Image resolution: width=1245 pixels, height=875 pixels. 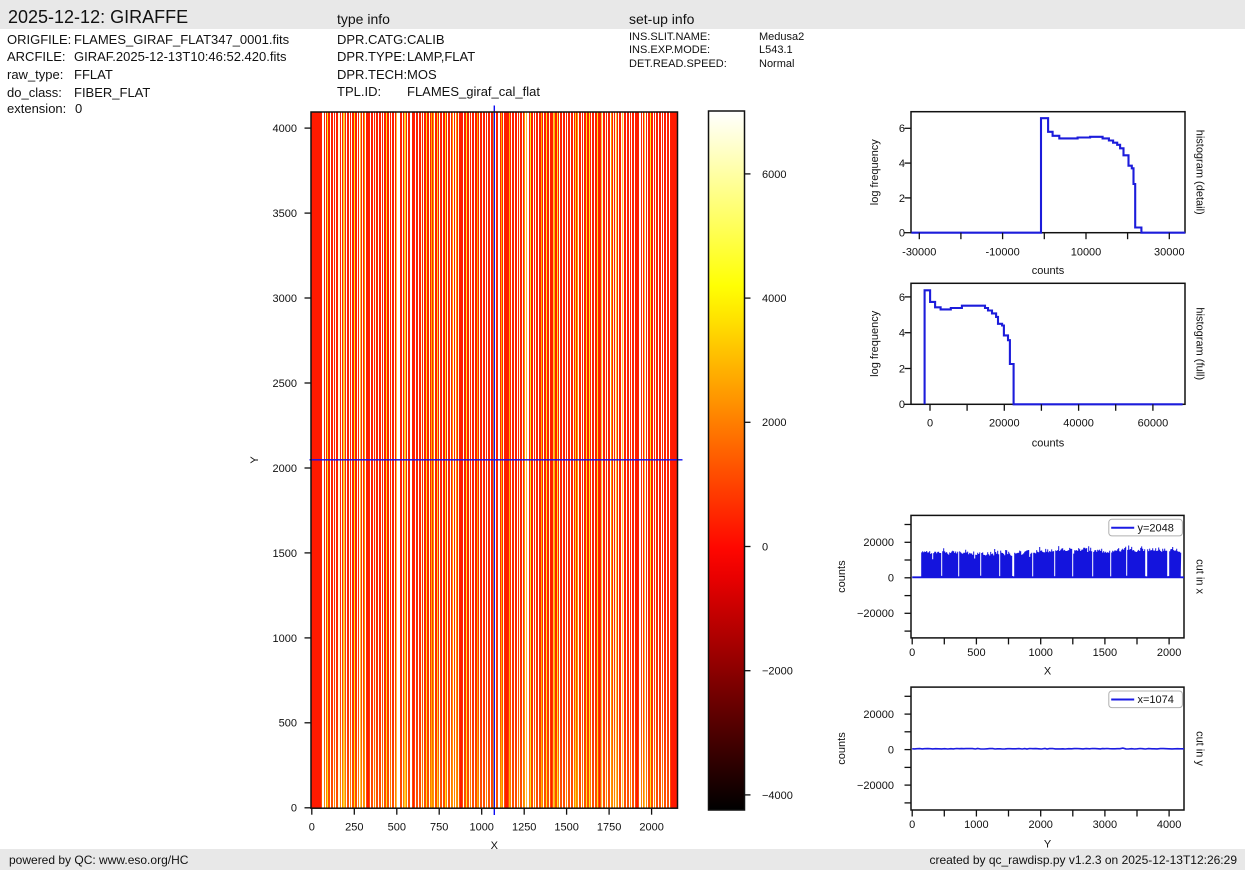 What do you see at coordinates (1169, 253) in the screenshot?
I see `svg-text: 30000` at bounding box center [1169, 253].